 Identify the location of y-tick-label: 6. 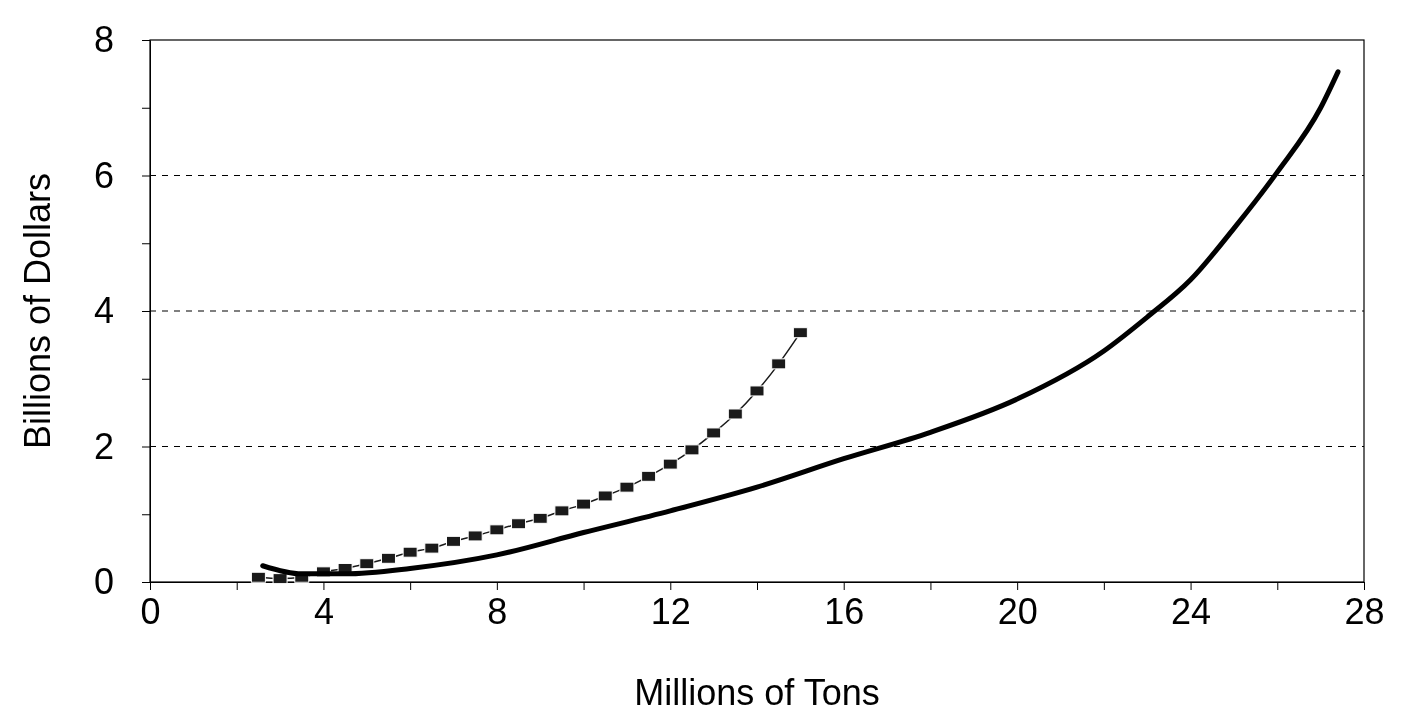
(103, 175).